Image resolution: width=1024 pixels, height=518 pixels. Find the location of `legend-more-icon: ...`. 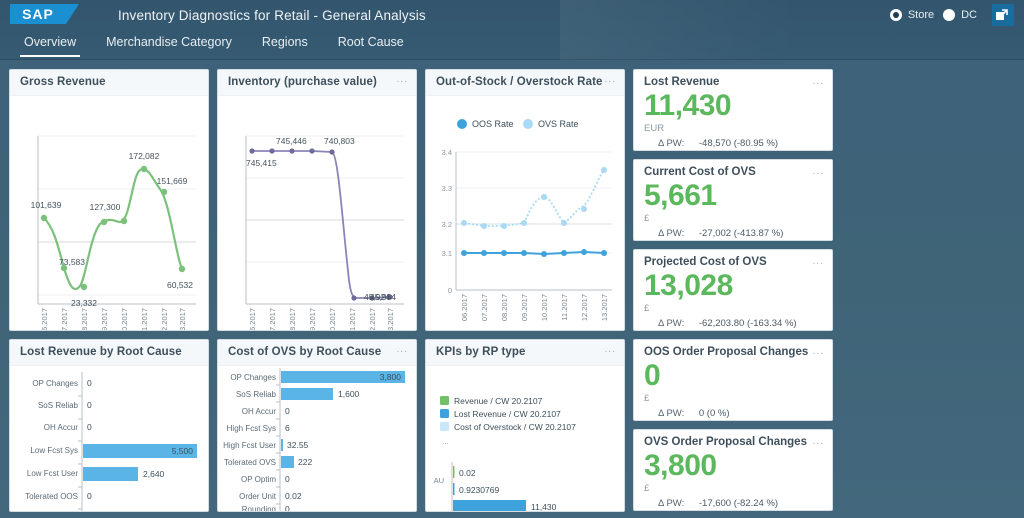

legend-more-icon: ... is located at coordinates (445, 441).